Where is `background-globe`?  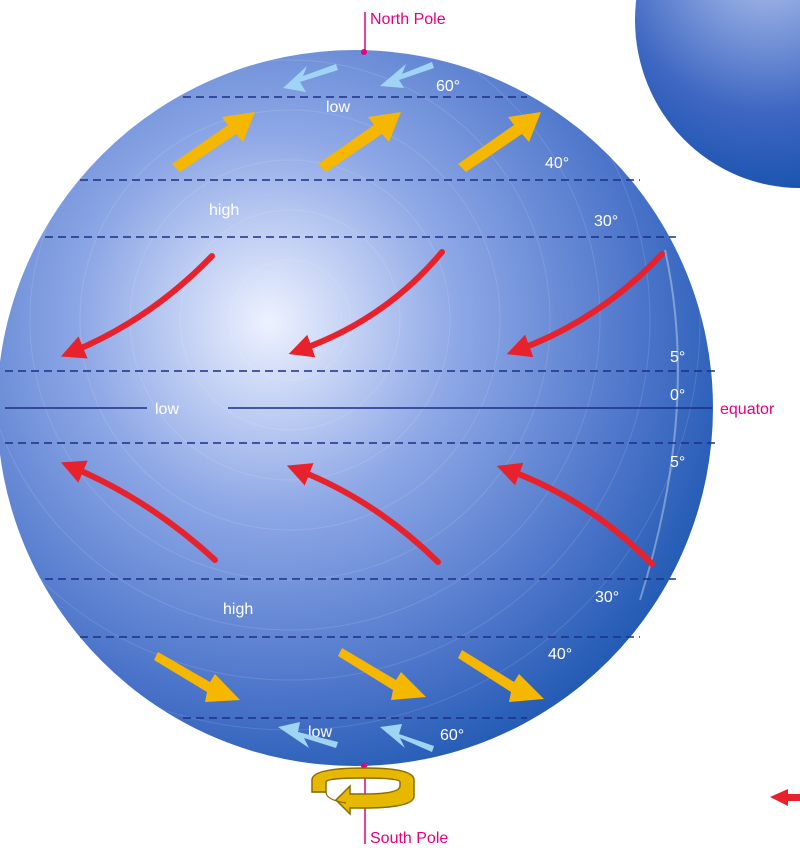
background-globe is located at coordinates (717, 94).